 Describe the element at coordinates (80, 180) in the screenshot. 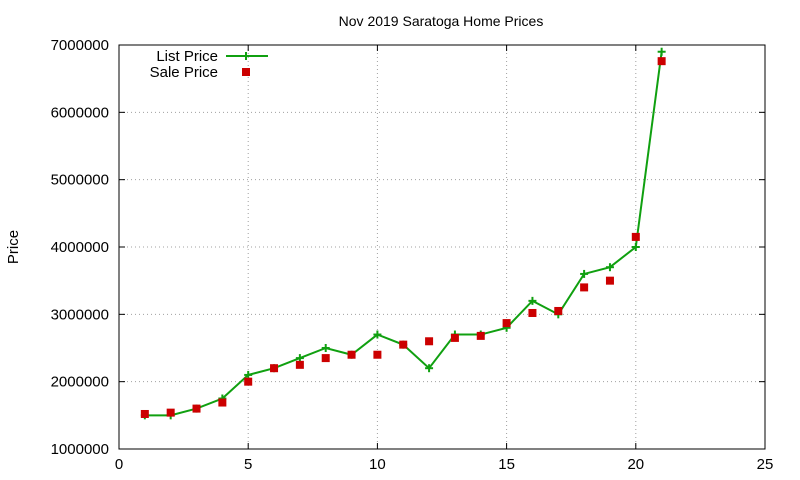

I see `y-tick-label: 5000000` at that location.